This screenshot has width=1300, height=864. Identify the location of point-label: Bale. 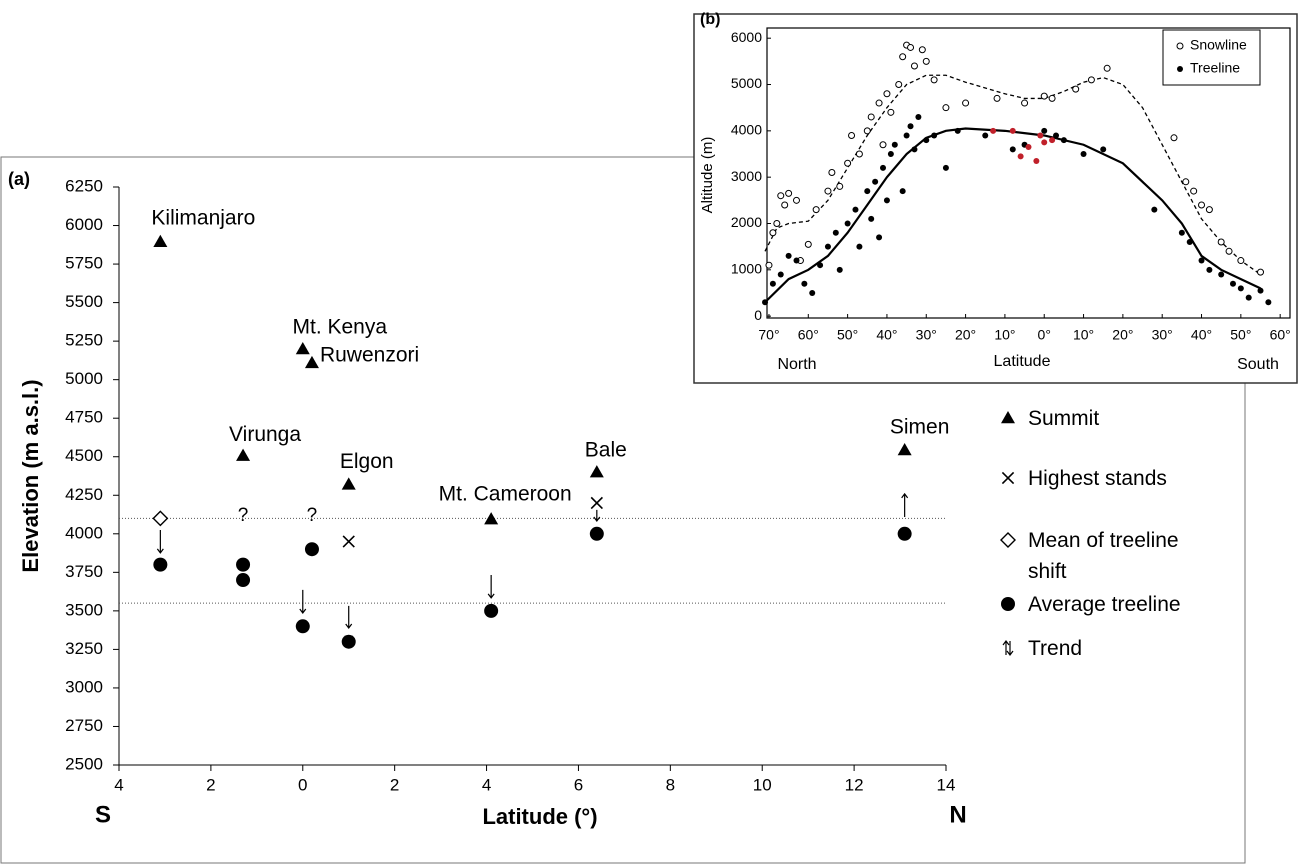
(606, 450).